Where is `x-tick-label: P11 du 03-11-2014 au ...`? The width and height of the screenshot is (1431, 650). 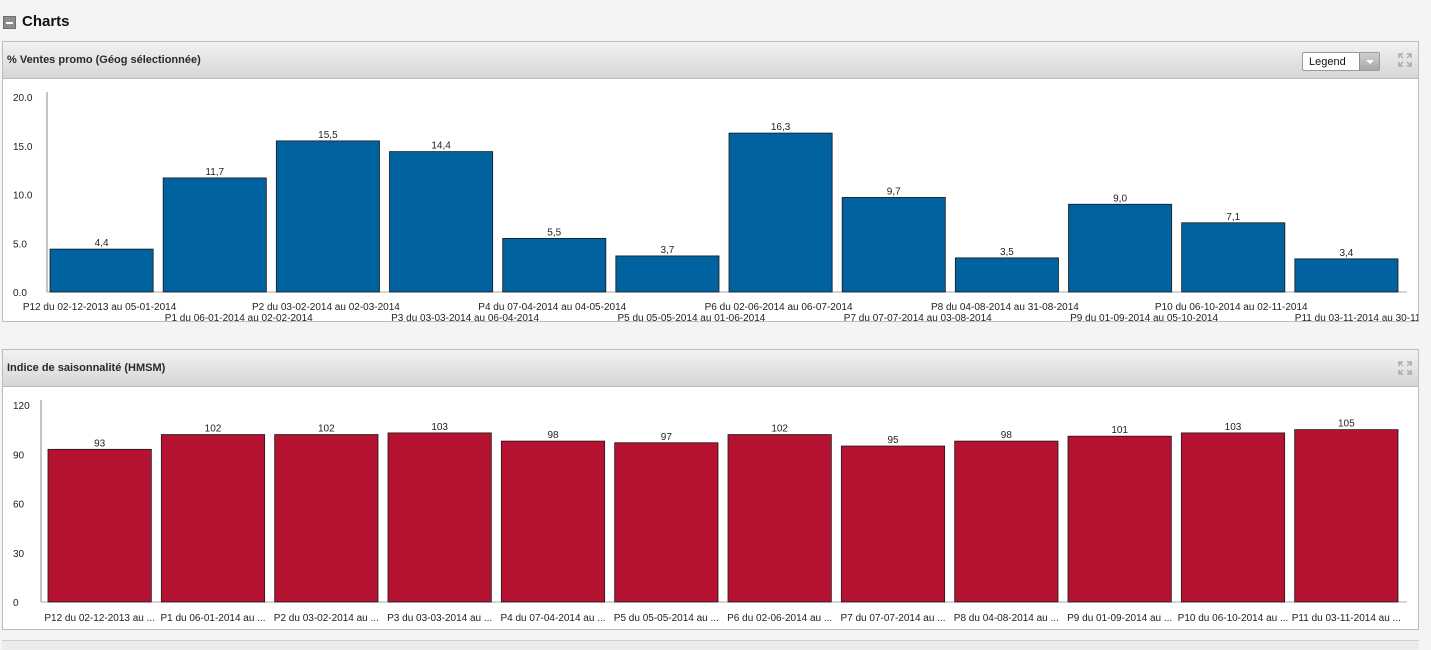 x-tick-label: P11 du 03-11-2014 au ... is located at coordinates (1346, 618).